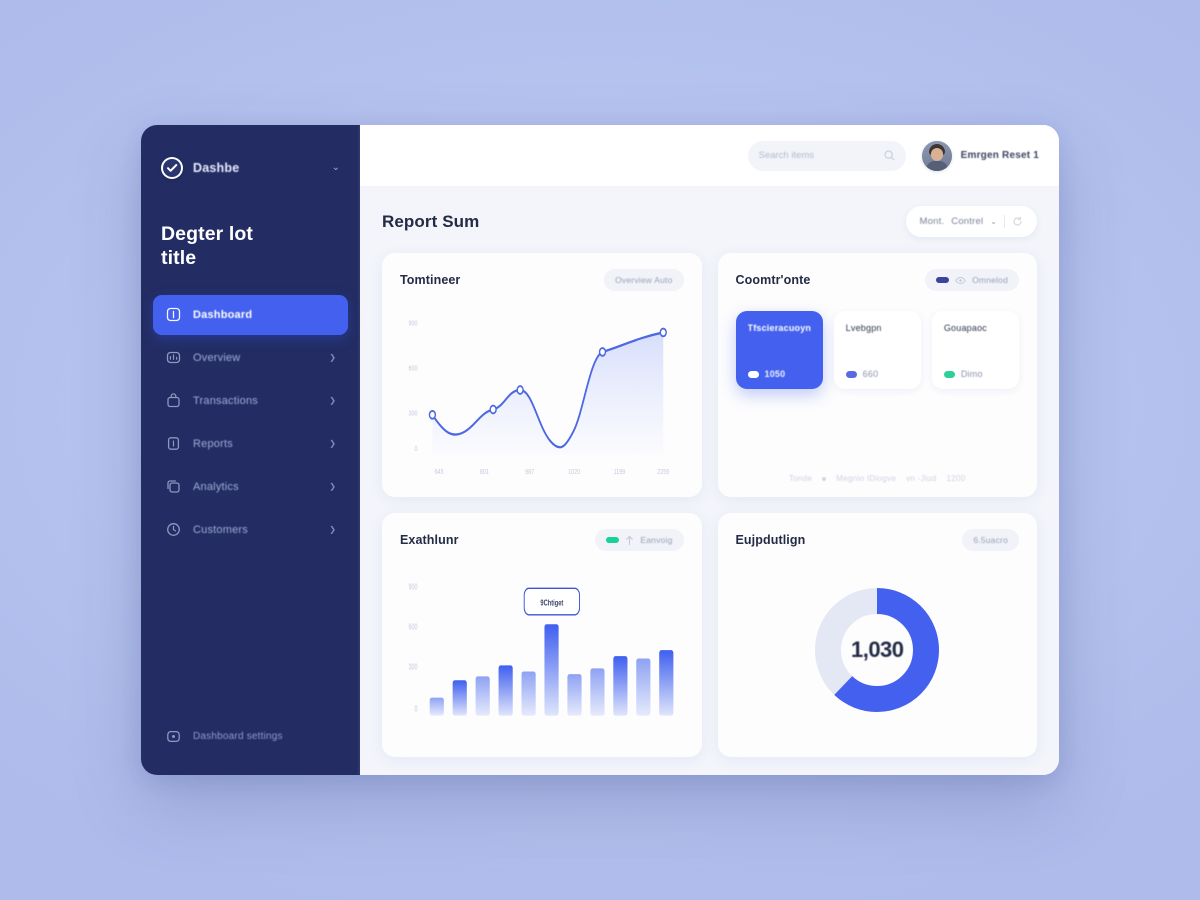 Image resolution: width=1200 pixels, height=900 pixels. What do you see at coordinates (250, 444) in the screenshot?
I see `sidebar-item-reports: Reports ❯` at bounding box center [250, 444].